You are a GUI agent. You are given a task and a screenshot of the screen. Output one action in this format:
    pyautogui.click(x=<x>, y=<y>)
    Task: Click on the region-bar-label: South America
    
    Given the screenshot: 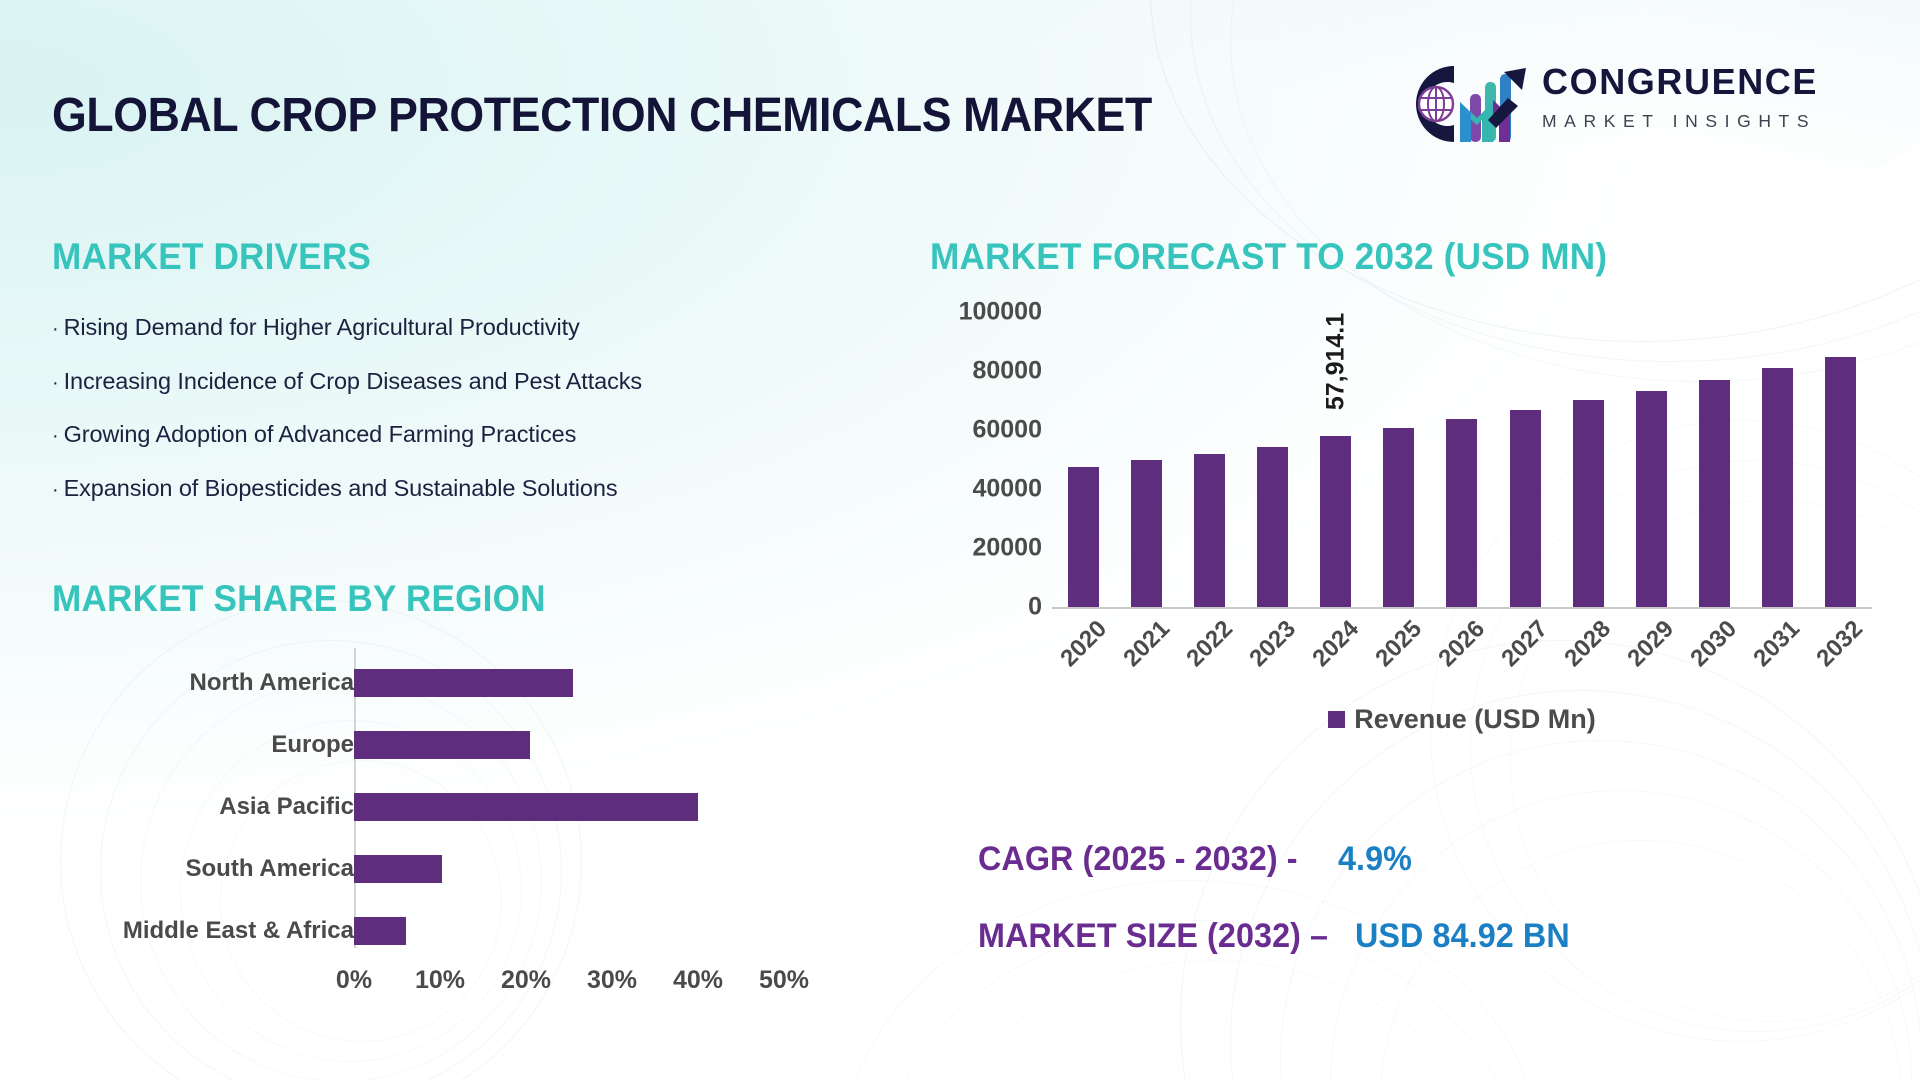 What is the action you would take?
    pyautogui.click(x=269, y=868)
    